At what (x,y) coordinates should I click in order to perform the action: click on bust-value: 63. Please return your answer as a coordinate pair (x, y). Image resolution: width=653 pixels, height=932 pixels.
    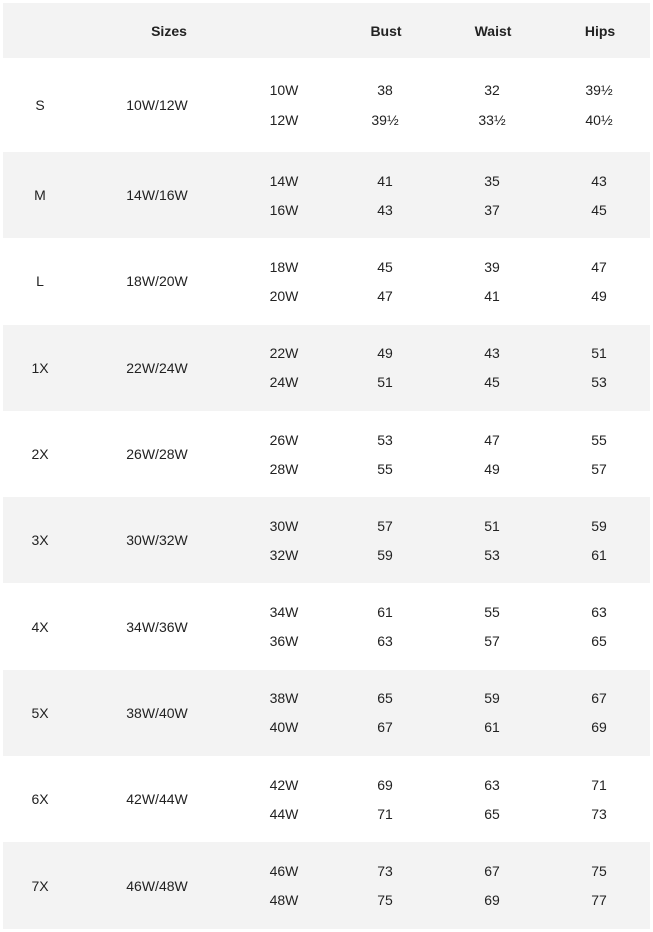
    Looking at the image, I should click on (385, 641).